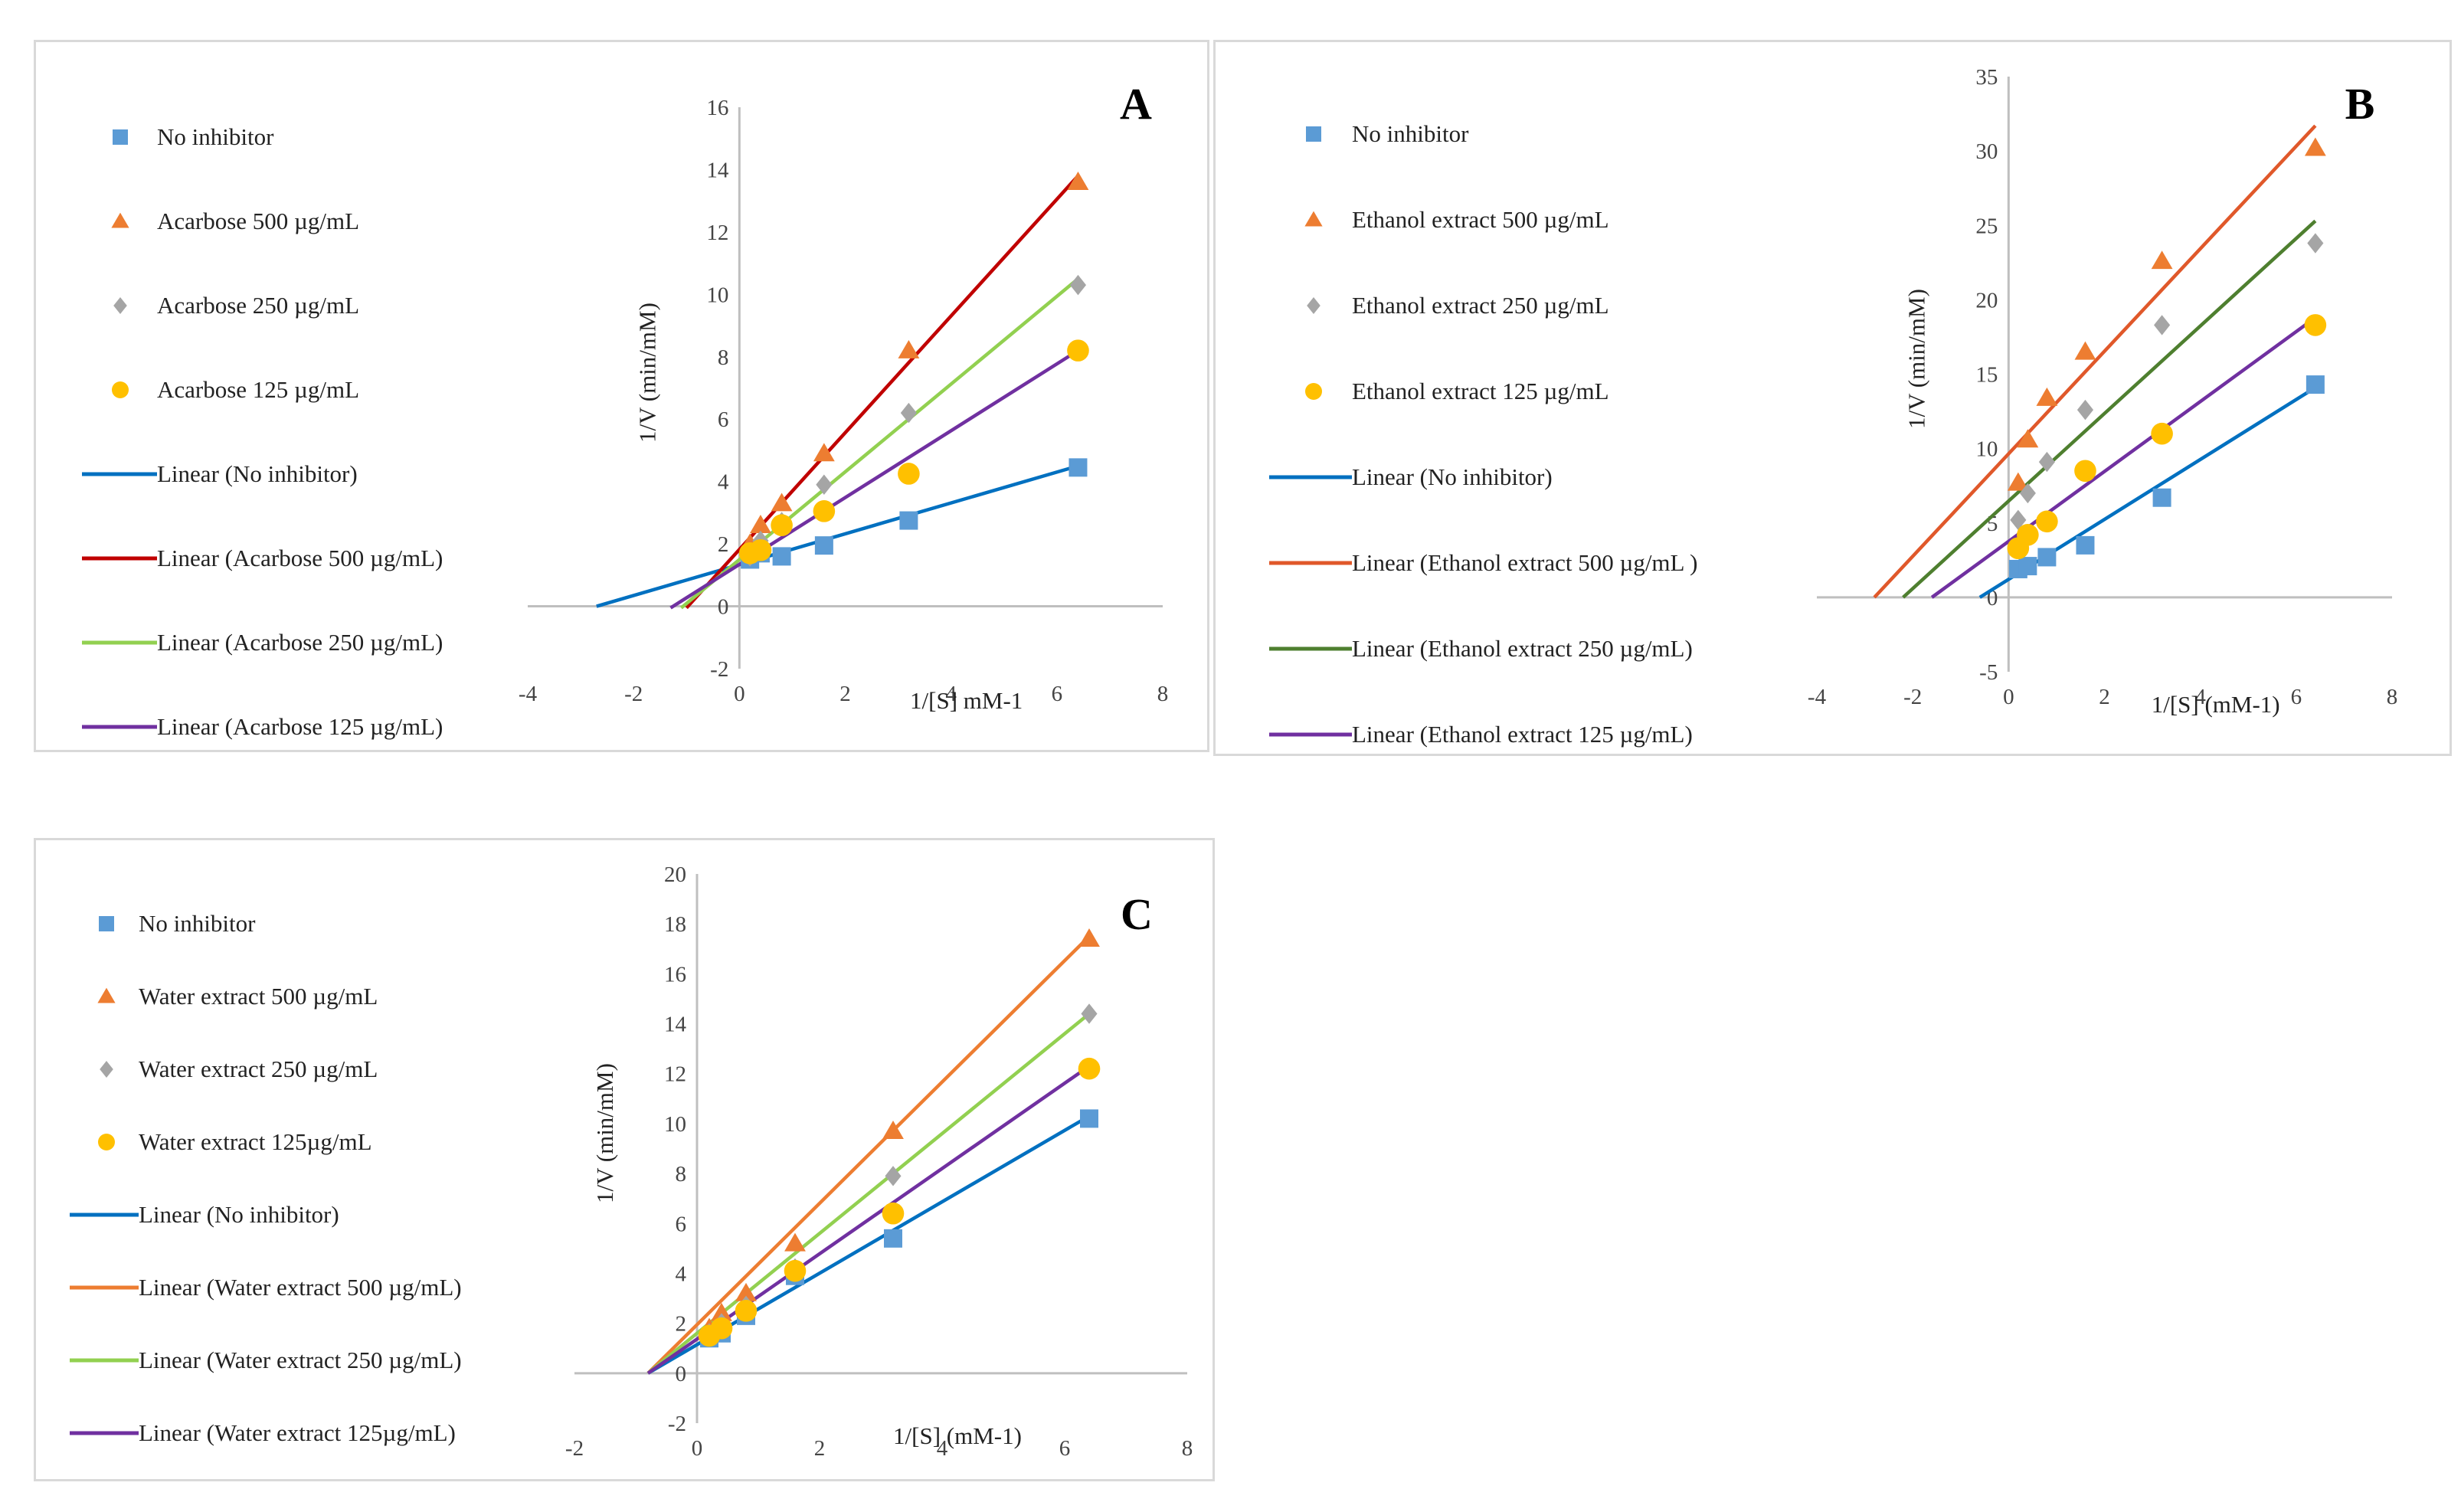  What do you see at coordinates (1987, 226) in the screenshot?
I see `y-tick-label: 25` at bounding box center [1987, 226].